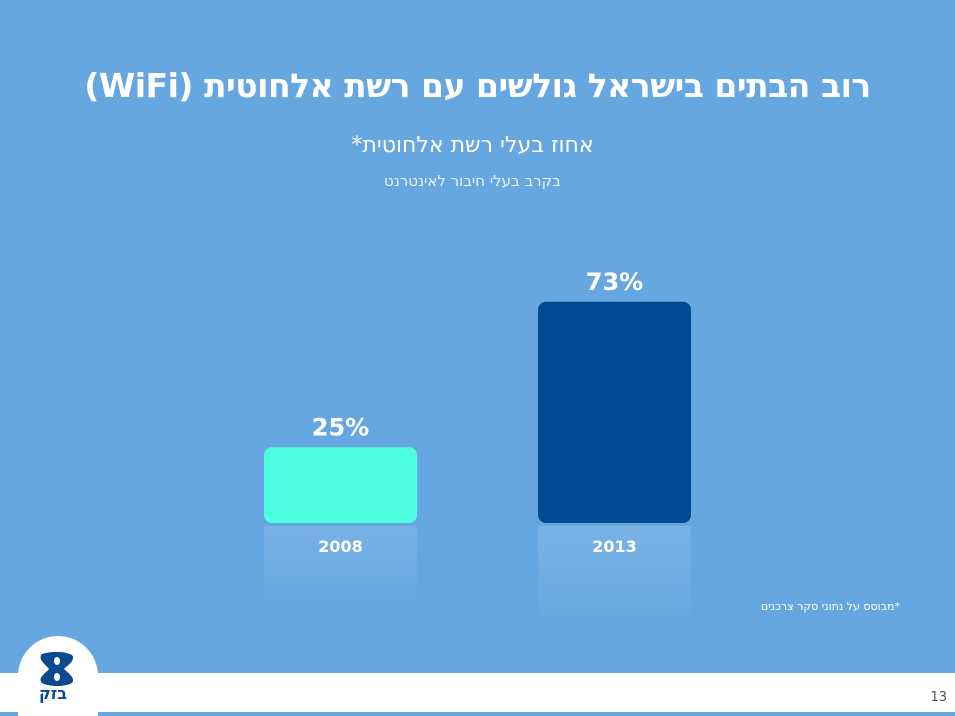 This screenshot has width=955, height=716. I want to click on bezeq-logo-icon, so click(56, 669).